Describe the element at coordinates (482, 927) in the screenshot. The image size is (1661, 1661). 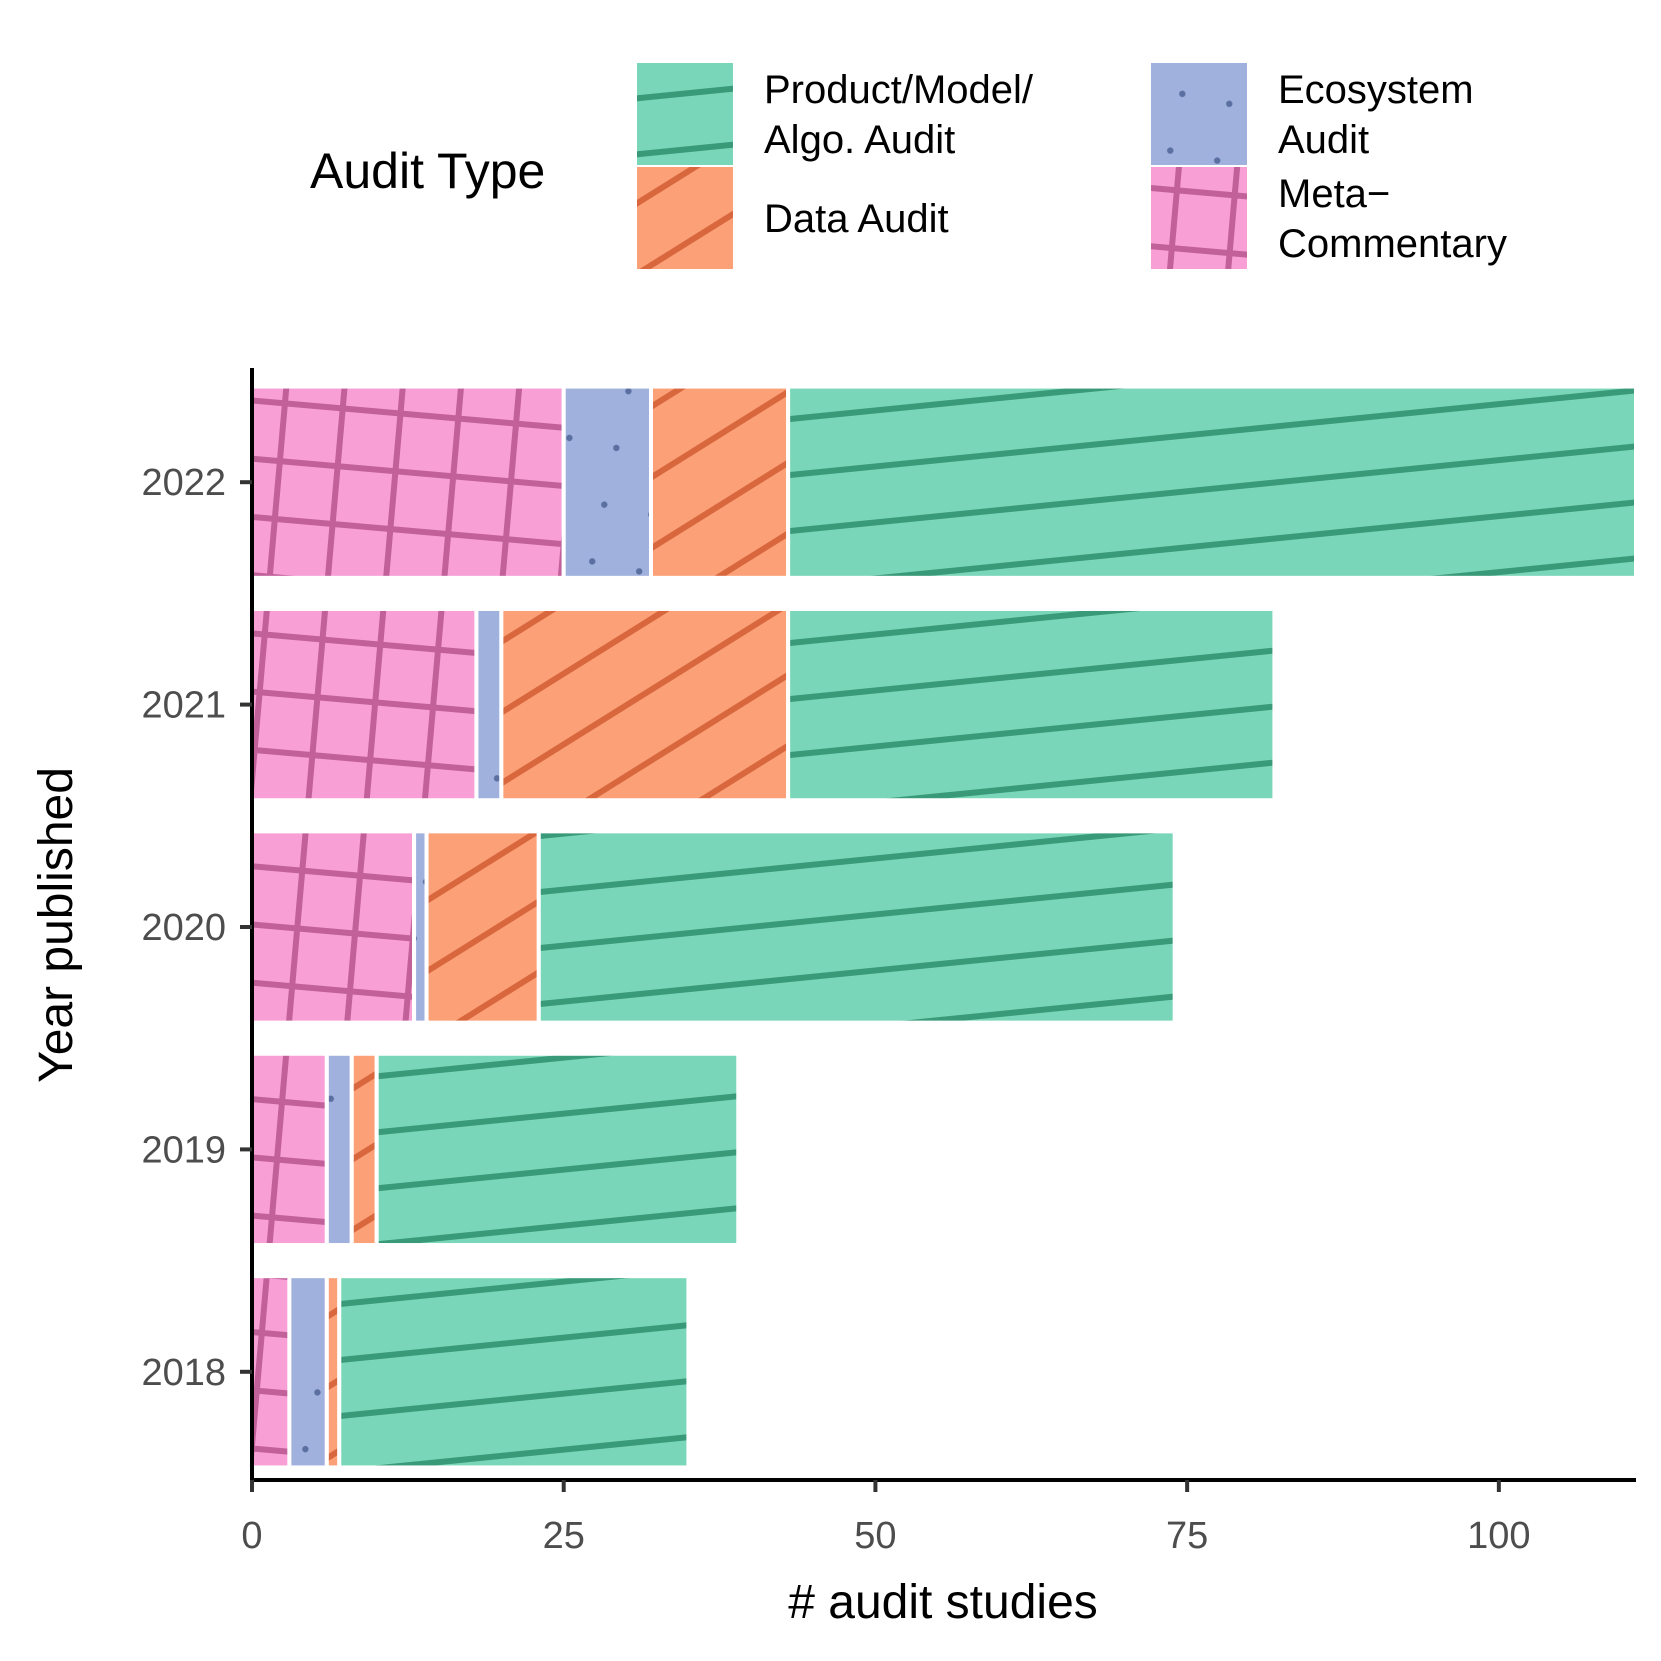
I see `bar-2020-data-audit` at that location.